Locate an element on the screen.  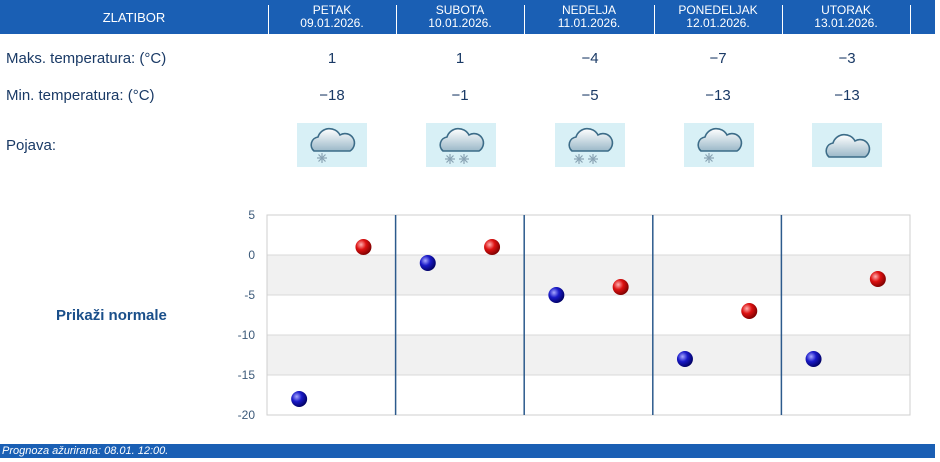
y-tick-label: -5 is located at coordinates (249, 295).